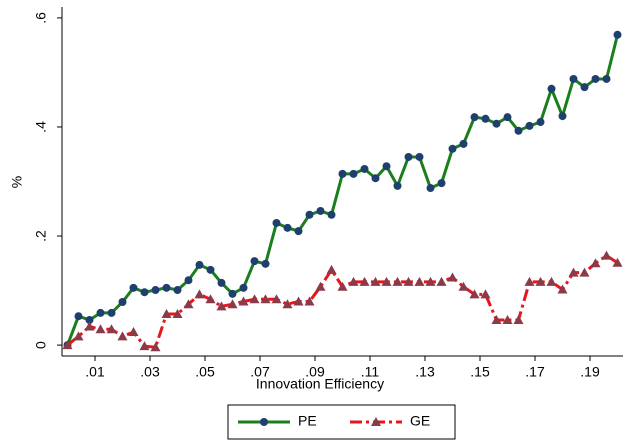  What do you see at coordinates (17, 182) in the screenshot?
I see `y-axis-title: %` at bounding box center [17, 182].